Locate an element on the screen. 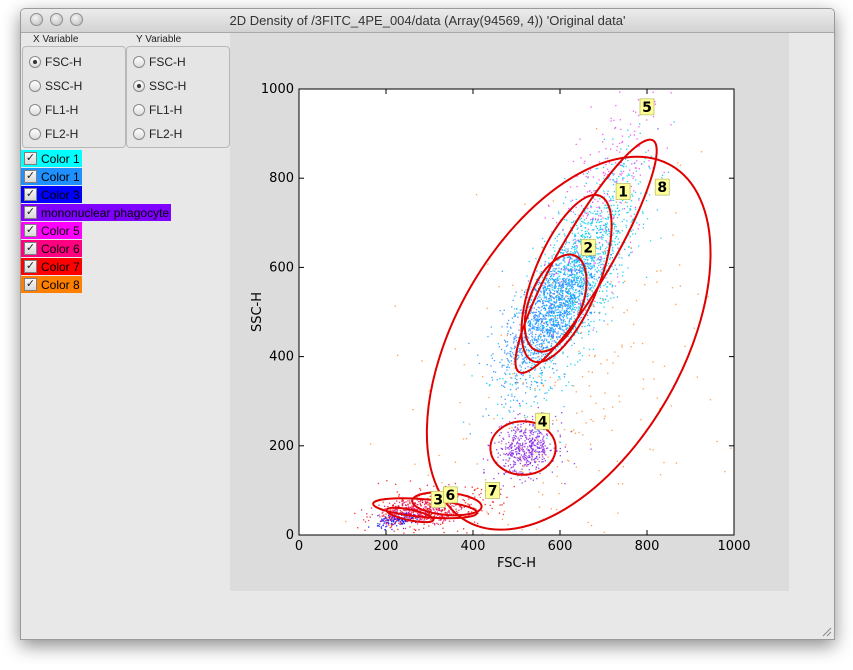 Image resolution: width=853 pixels, height=670 pixels. gate-label-box is located at coordinates (647, 107).